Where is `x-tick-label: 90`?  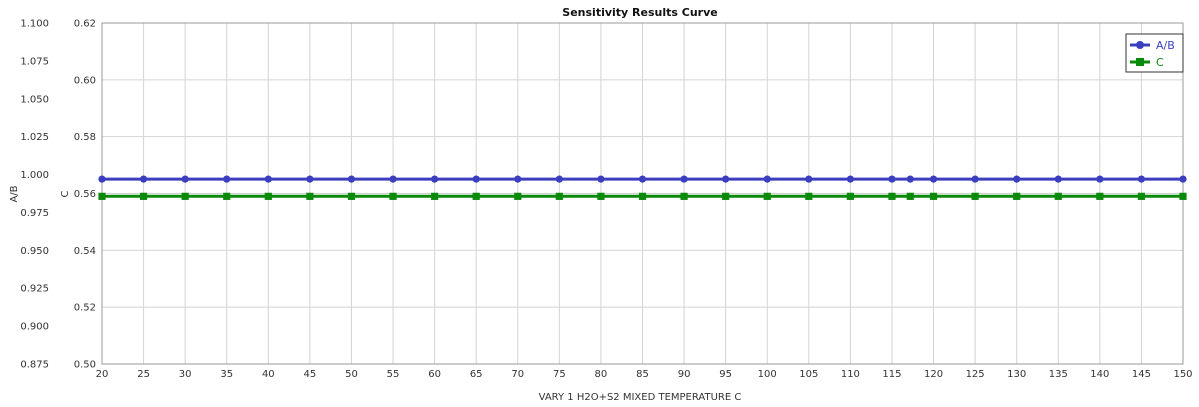 x-tick-label: 90 is located at coordinates (684, 374).